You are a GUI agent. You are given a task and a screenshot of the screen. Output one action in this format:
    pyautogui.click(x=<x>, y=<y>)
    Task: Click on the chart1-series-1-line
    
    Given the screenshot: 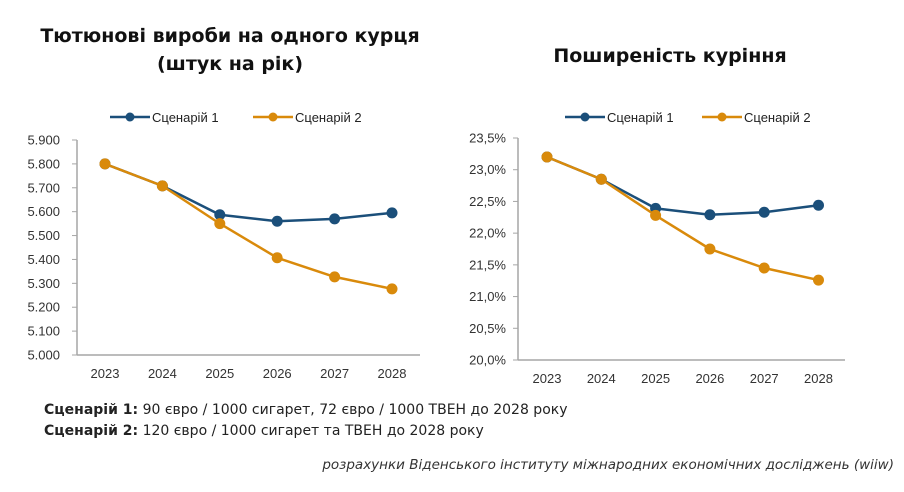 What is the action you would take?
    pyautogui.click(x=248, y=192)
    